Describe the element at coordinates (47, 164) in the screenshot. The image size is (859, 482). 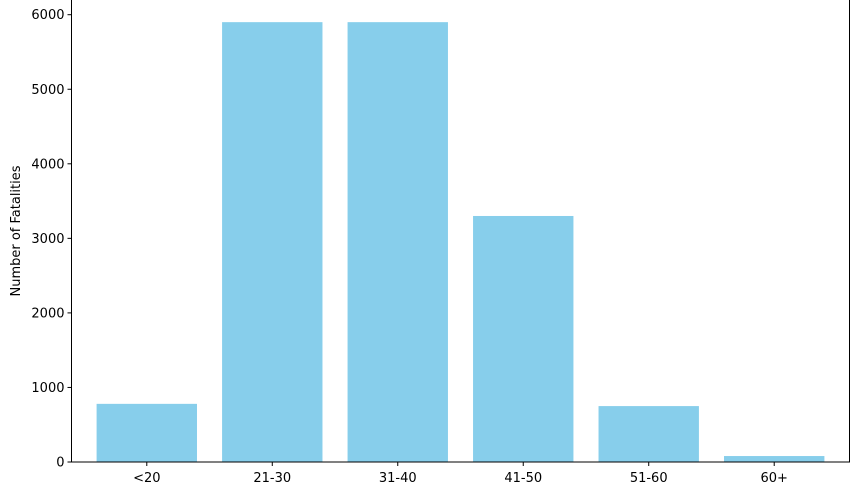
I see `y-tick-label: 4000` at that location.